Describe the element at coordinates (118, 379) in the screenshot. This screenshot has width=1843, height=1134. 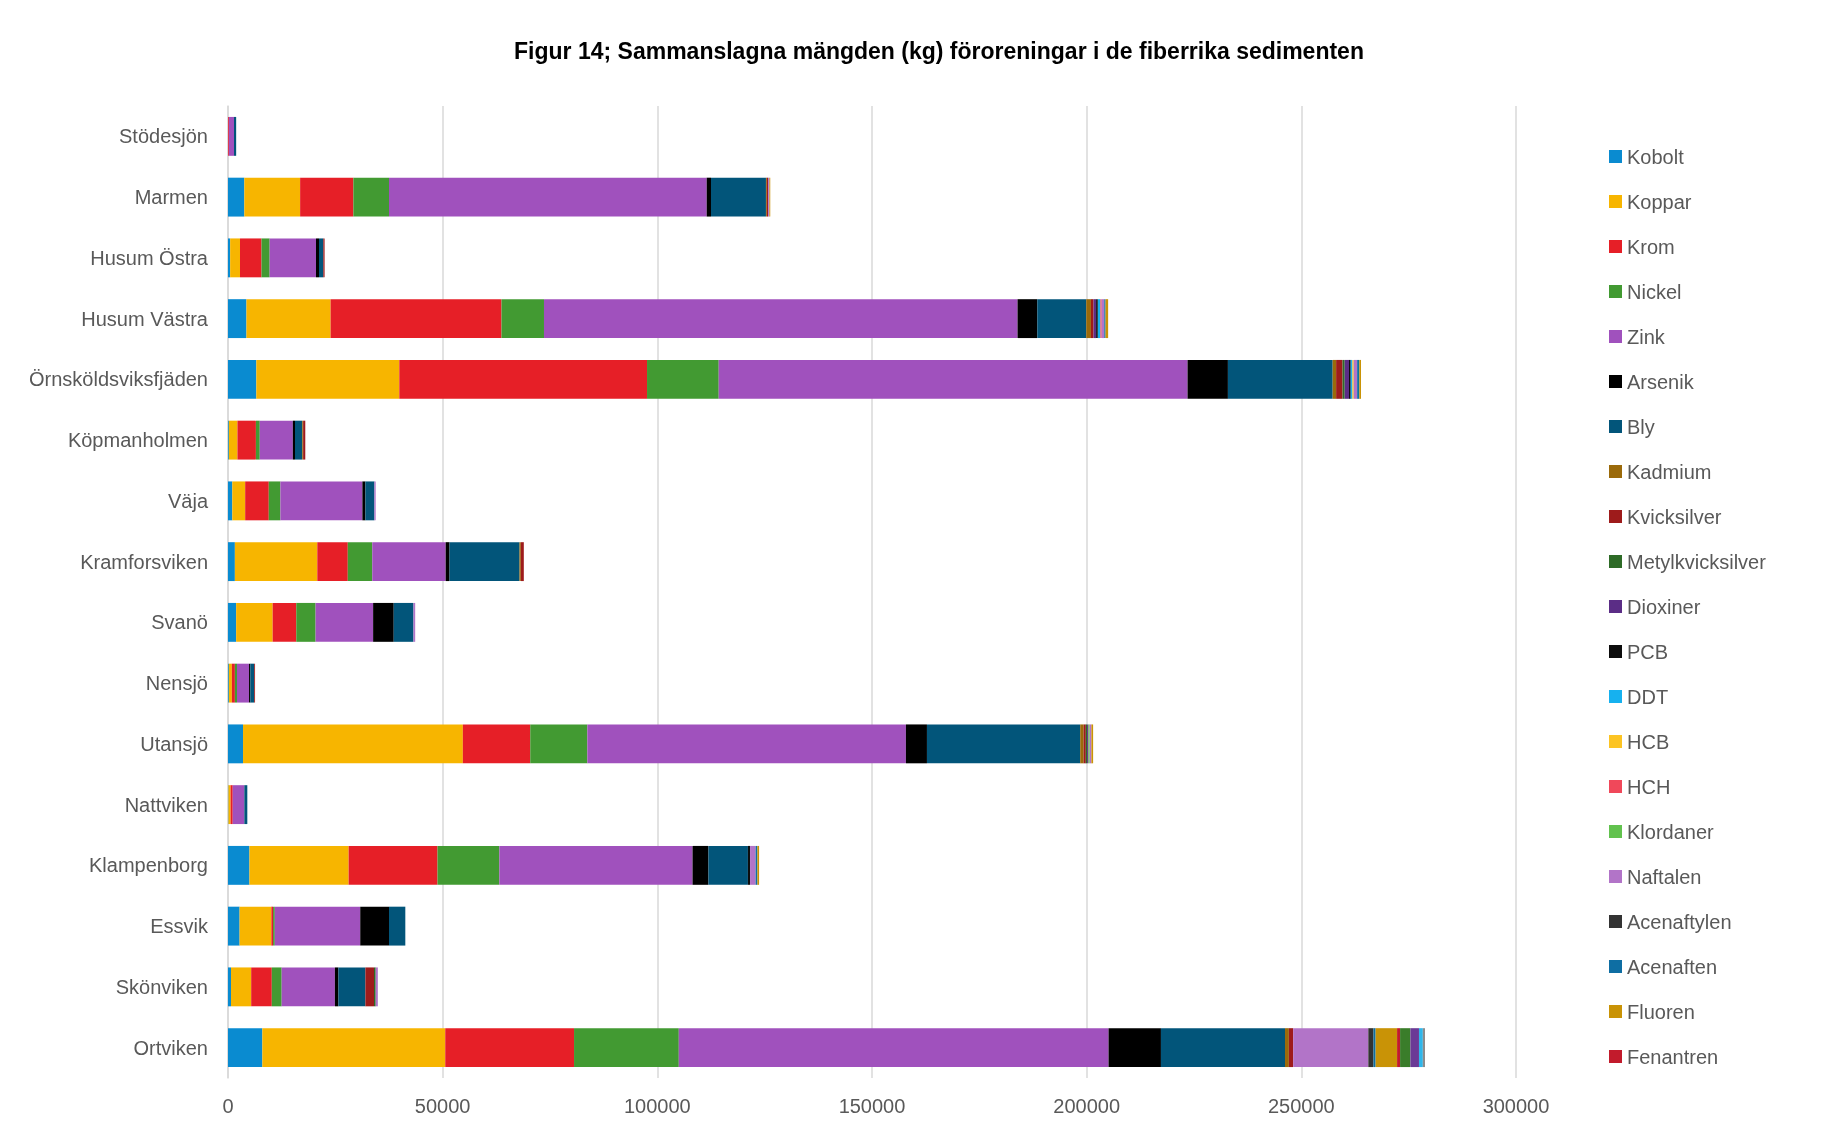
I see `y-tick-label: Örnsköldsviksfjäden` at that location.